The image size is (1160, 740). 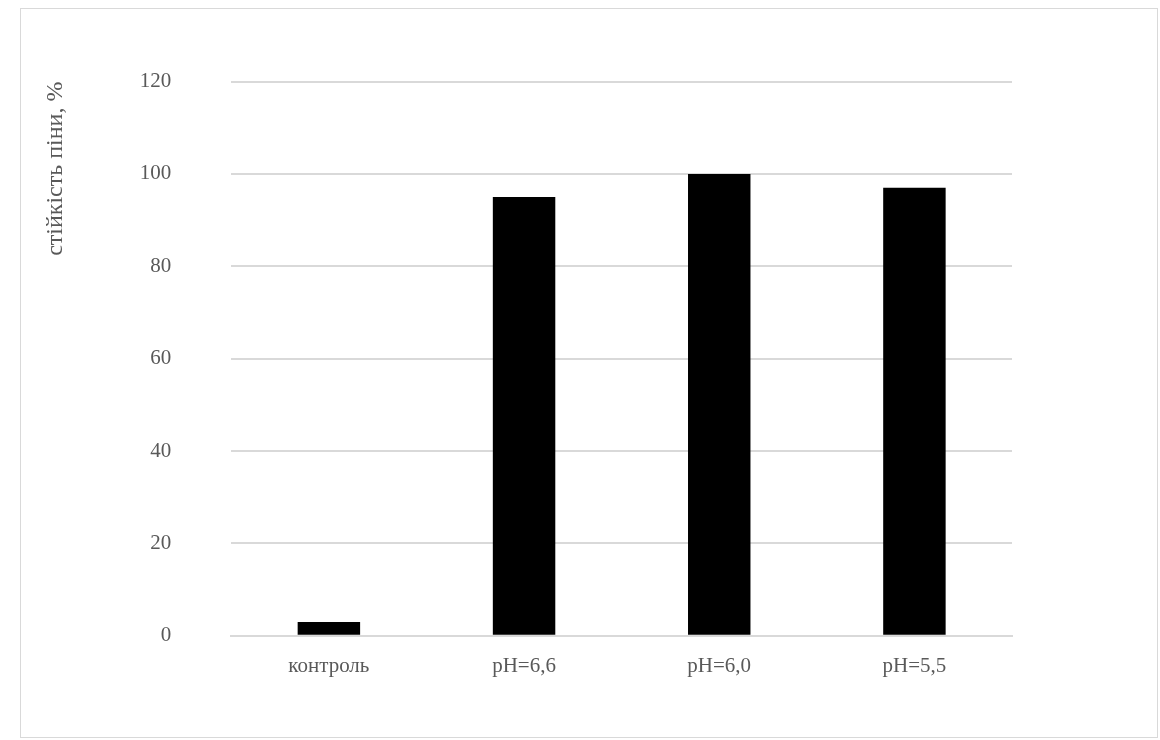 I want to click on y-tick-label: 40, so click(x=161, y=449).